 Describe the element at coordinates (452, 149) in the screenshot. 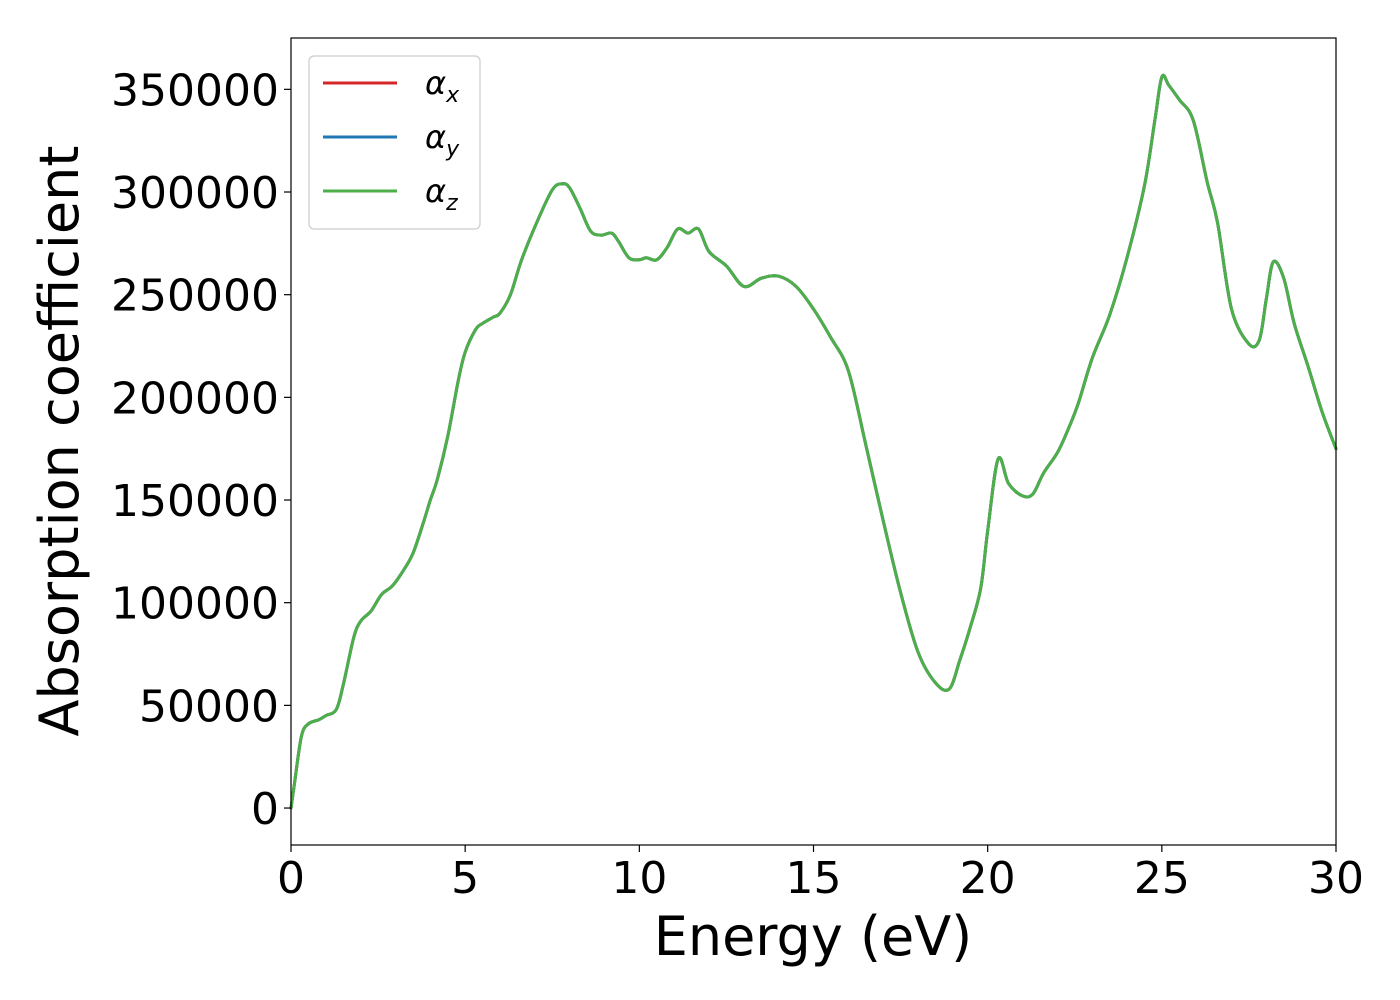

I see `legend-subscript: y` at that location.